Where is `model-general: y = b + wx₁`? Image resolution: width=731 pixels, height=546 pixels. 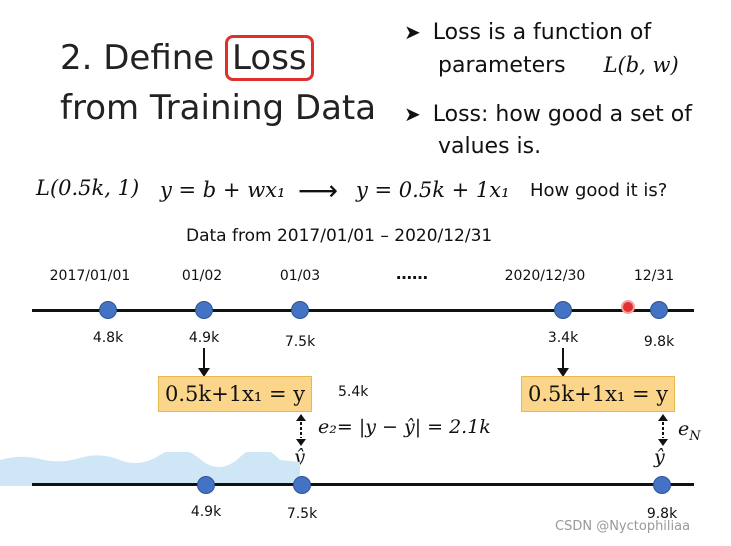 model-general: y = b + wx₁ is located at coordinates (223, 190).